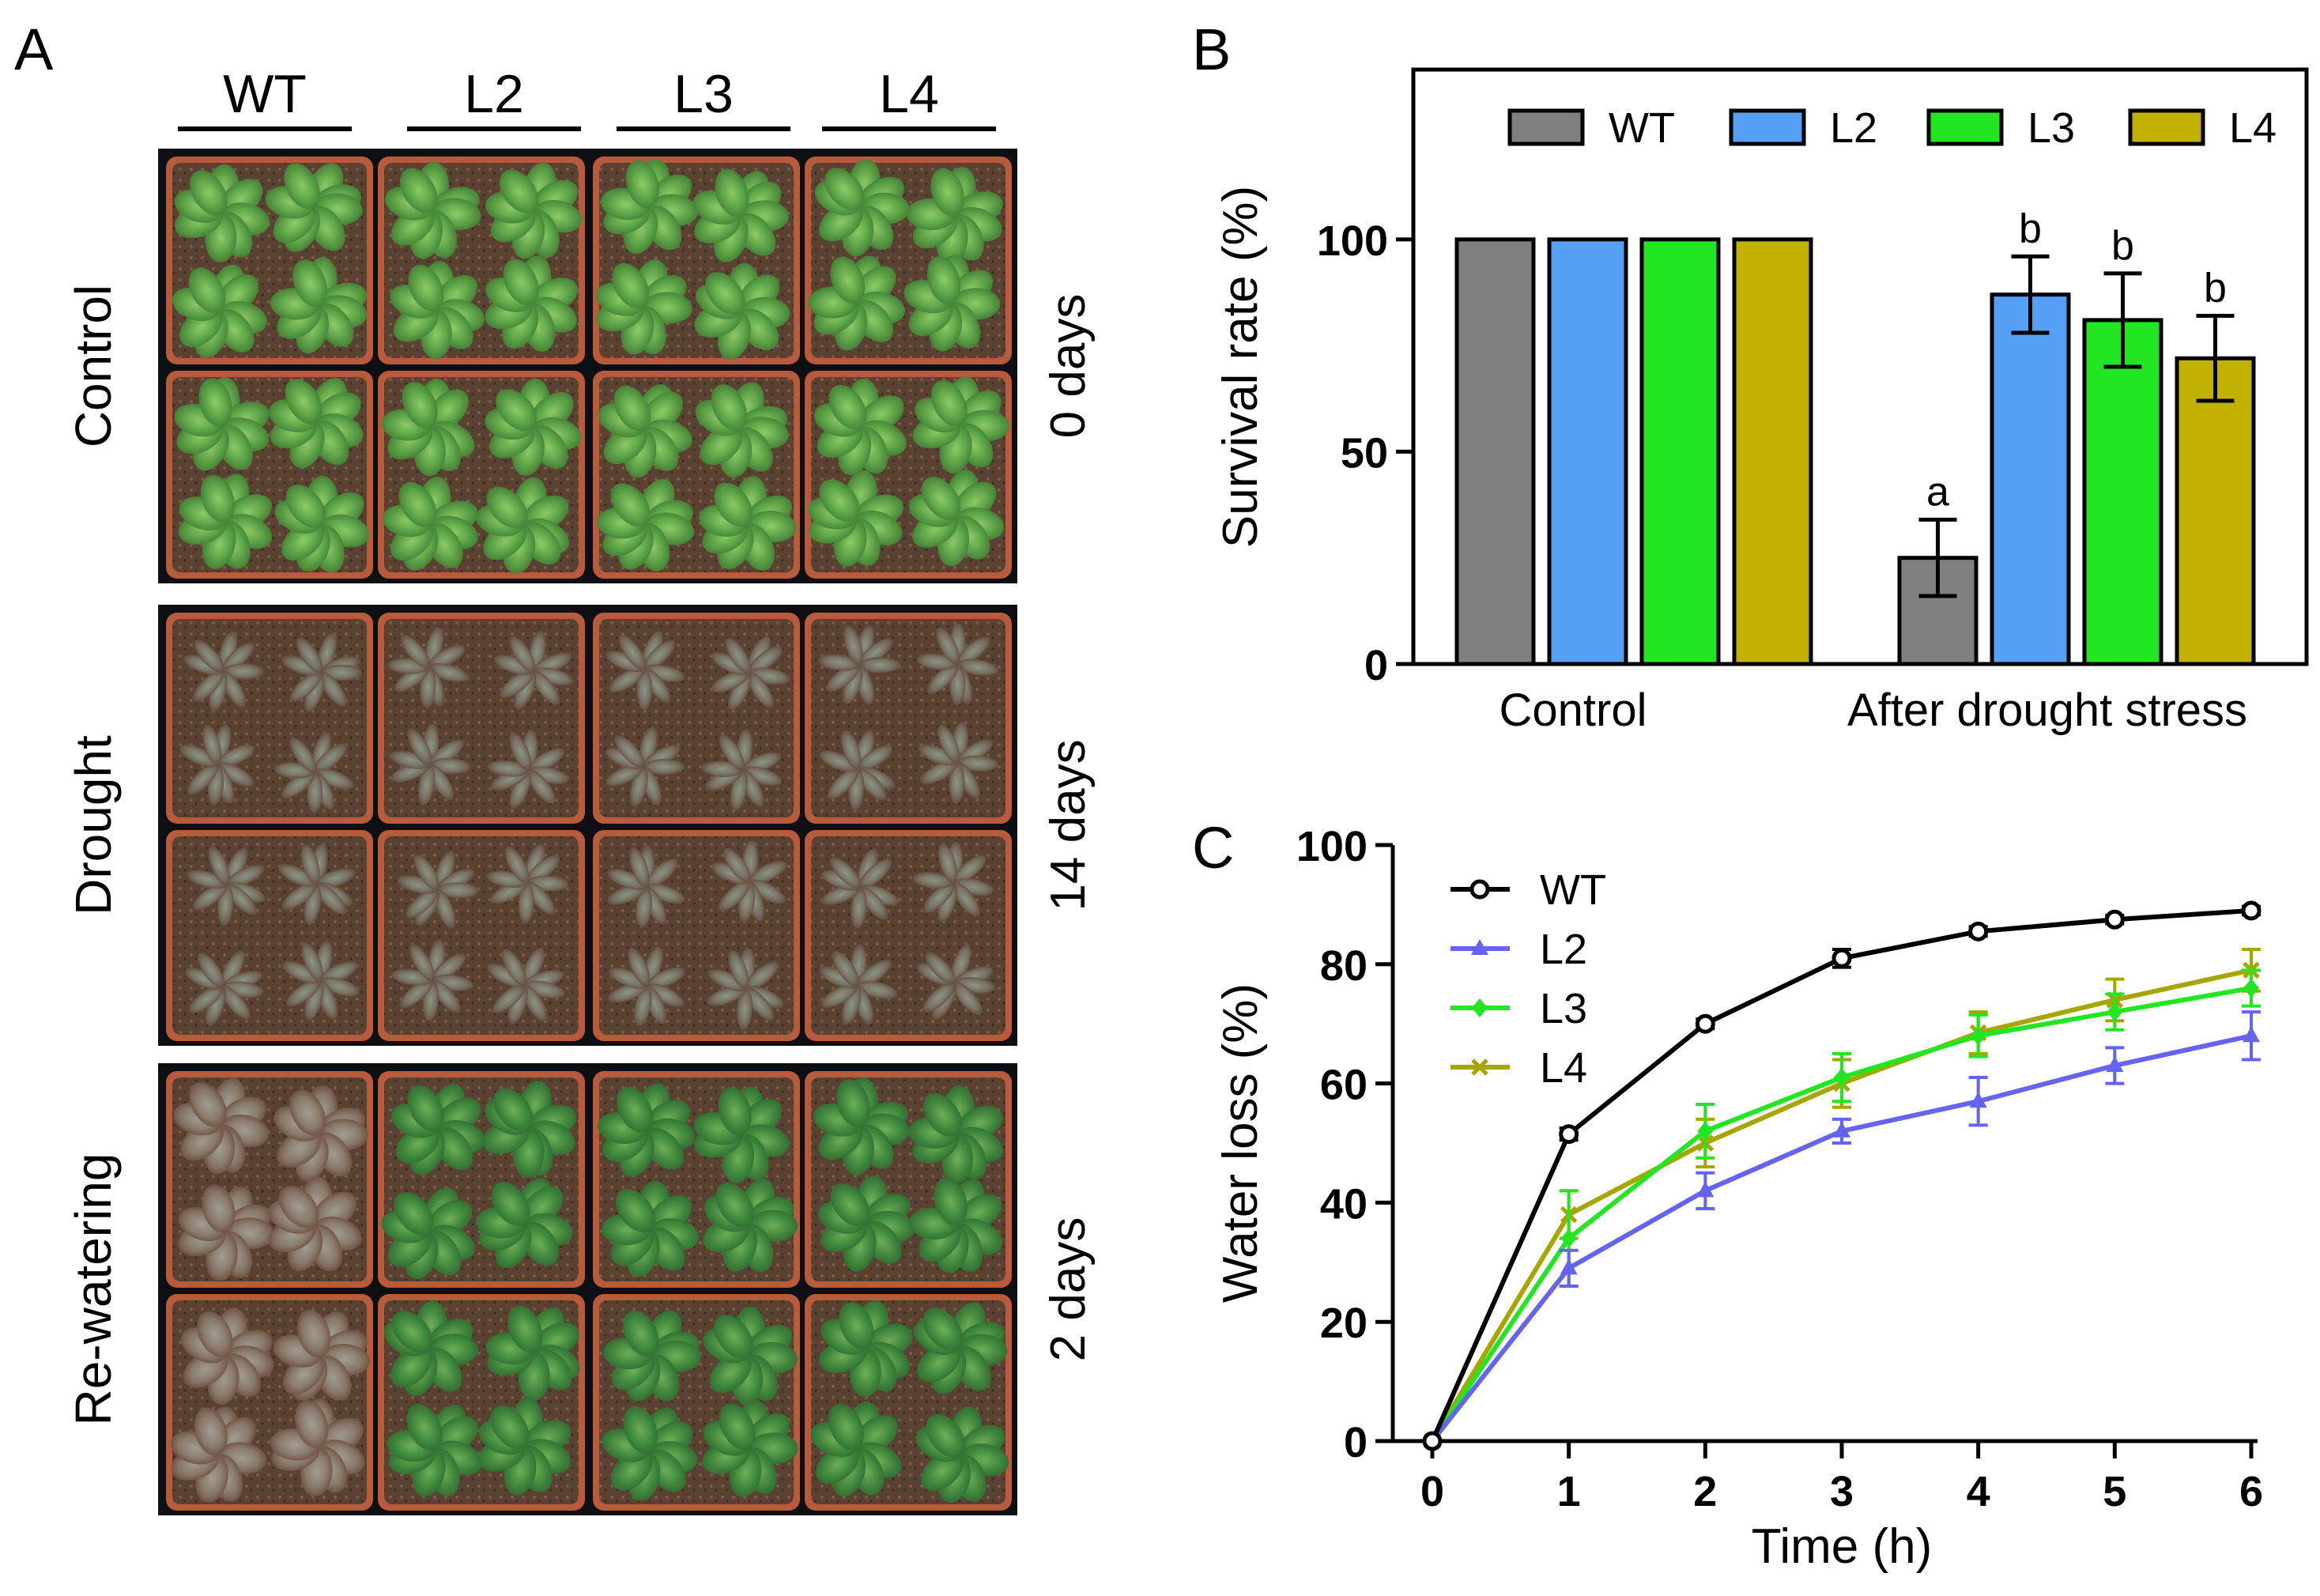 This screenshot has height=1596, width=2320. Describe the element at coordinates (1343, 1204) in the screenshot. I see `y-tick-label: 40` at that location.